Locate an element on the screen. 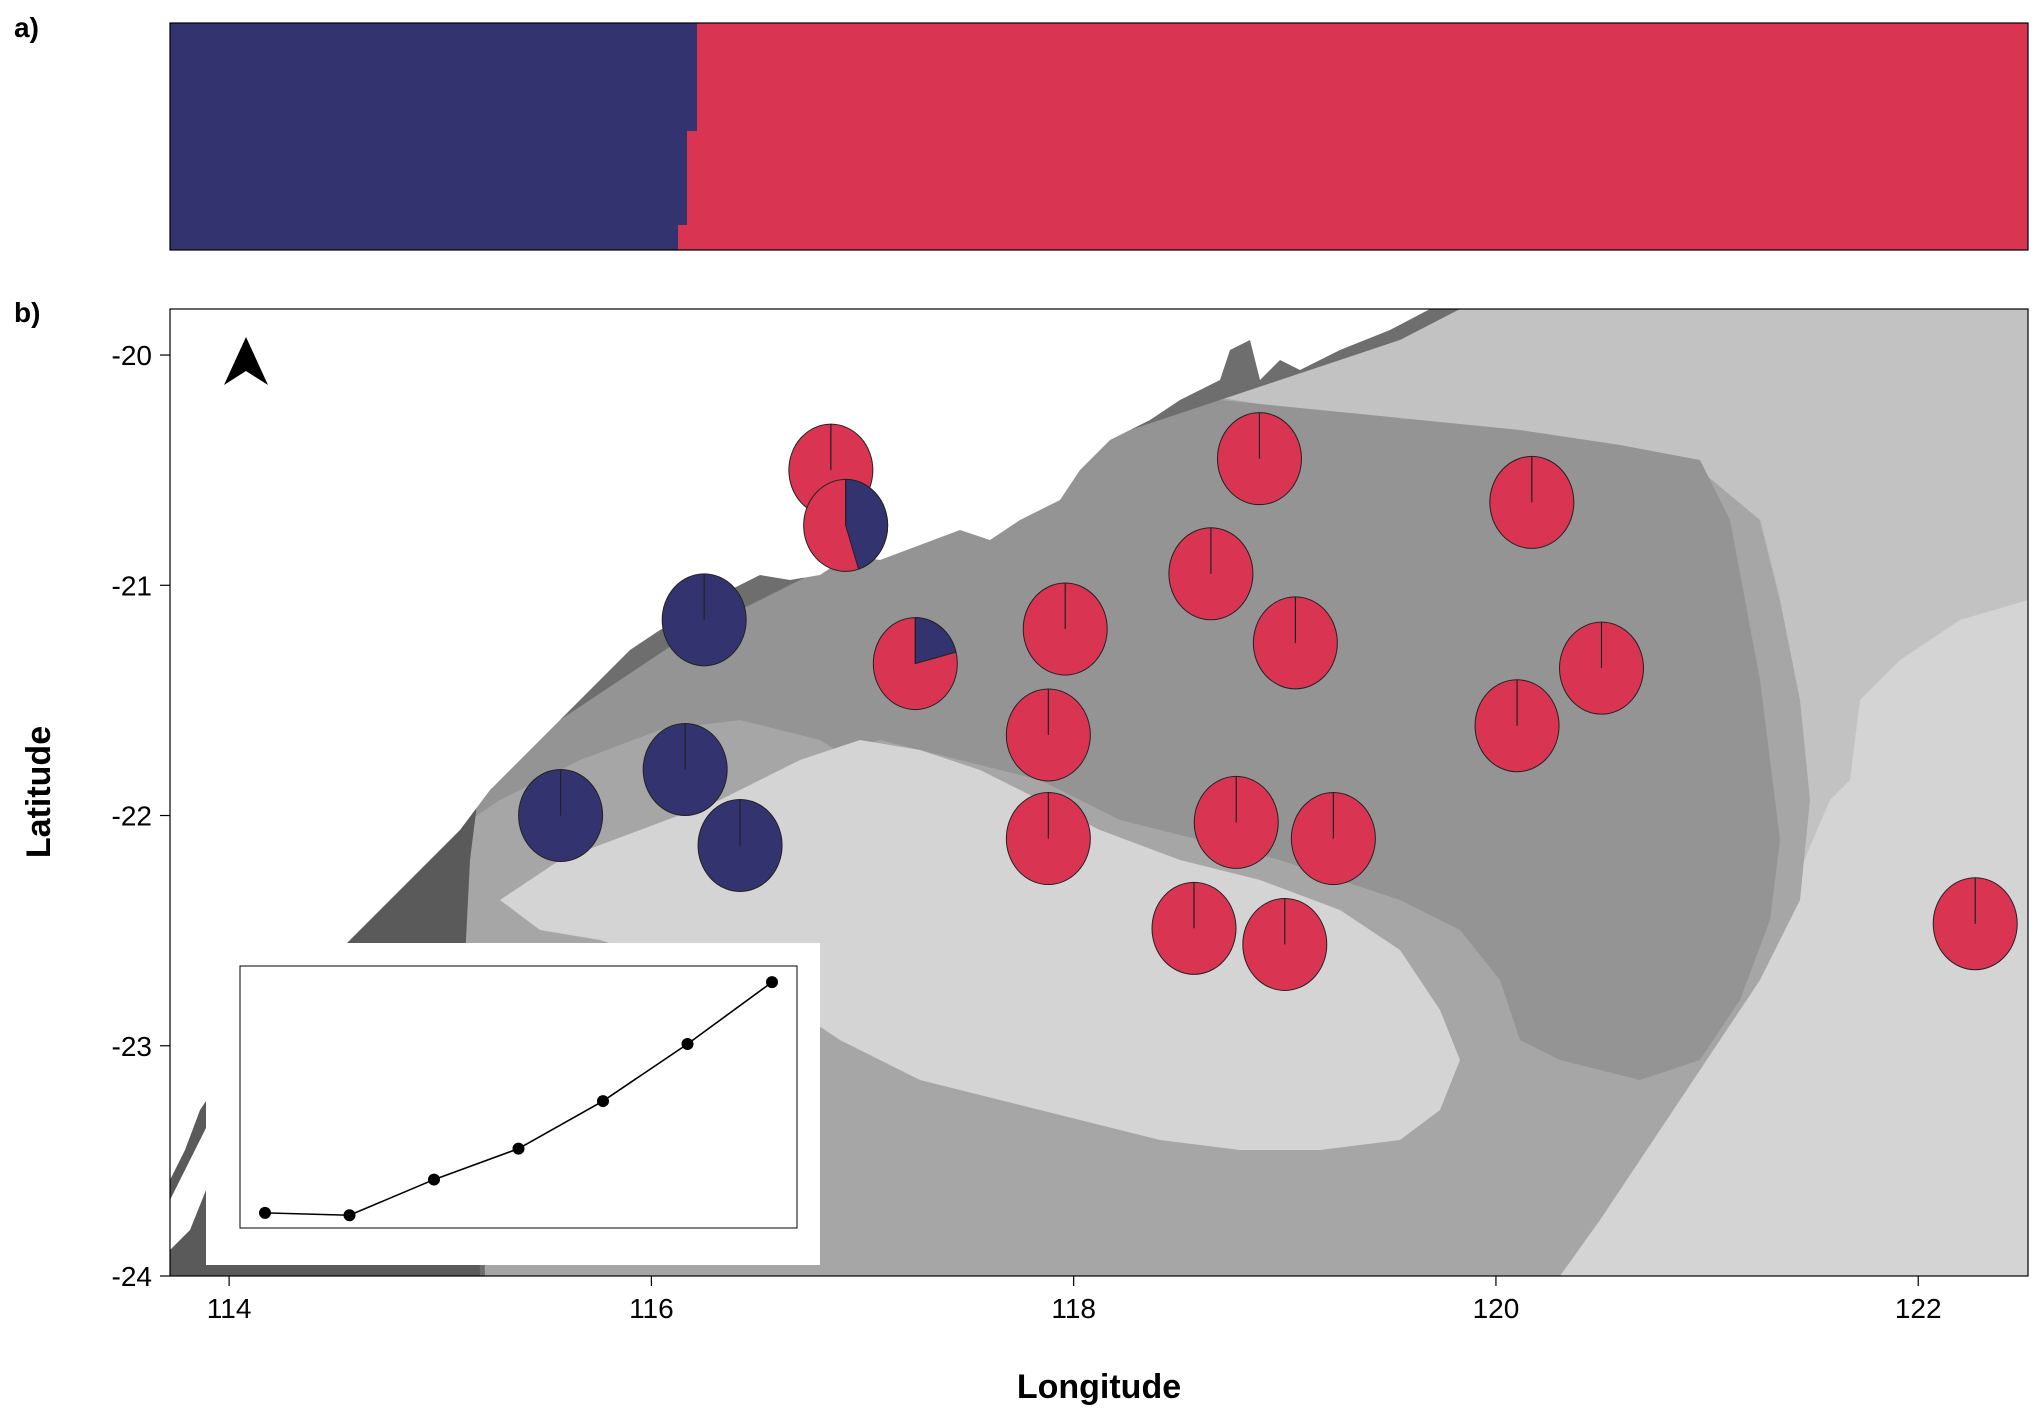 The image size is (2040, 1422). x-tick-label: 118 is located at coordinates (1073, 1308).